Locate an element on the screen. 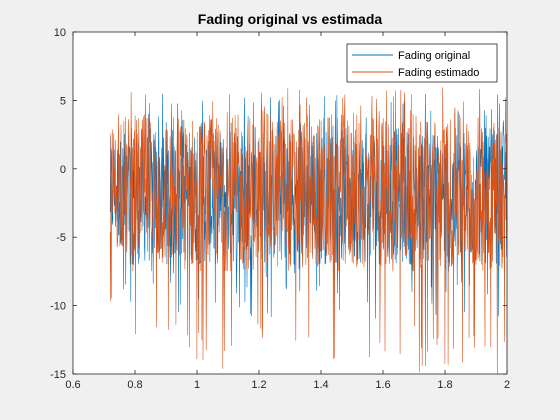 Image resolution: width=560 pixels, height=420 pixels. legend-label-estimado: Fading estimado is located at coordinates (438, 73).